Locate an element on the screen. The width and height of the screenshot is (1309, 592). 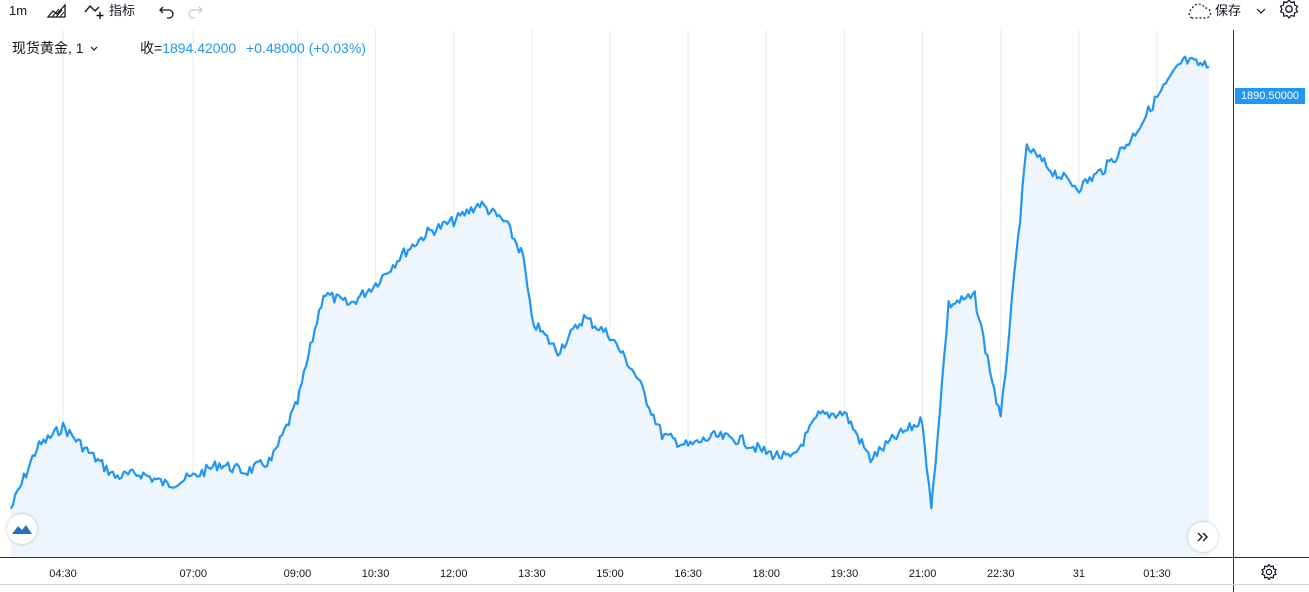
chart-type-button is located at coordinates (57, 11).